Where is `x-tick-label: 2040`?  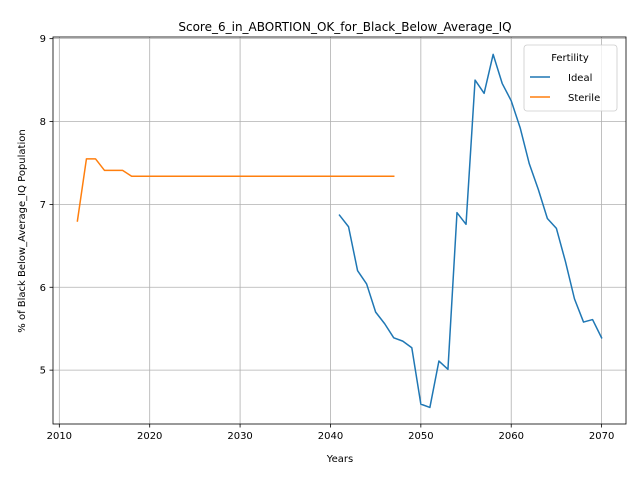 x-tick-label: 2040 is located at coordinates (330, 436).